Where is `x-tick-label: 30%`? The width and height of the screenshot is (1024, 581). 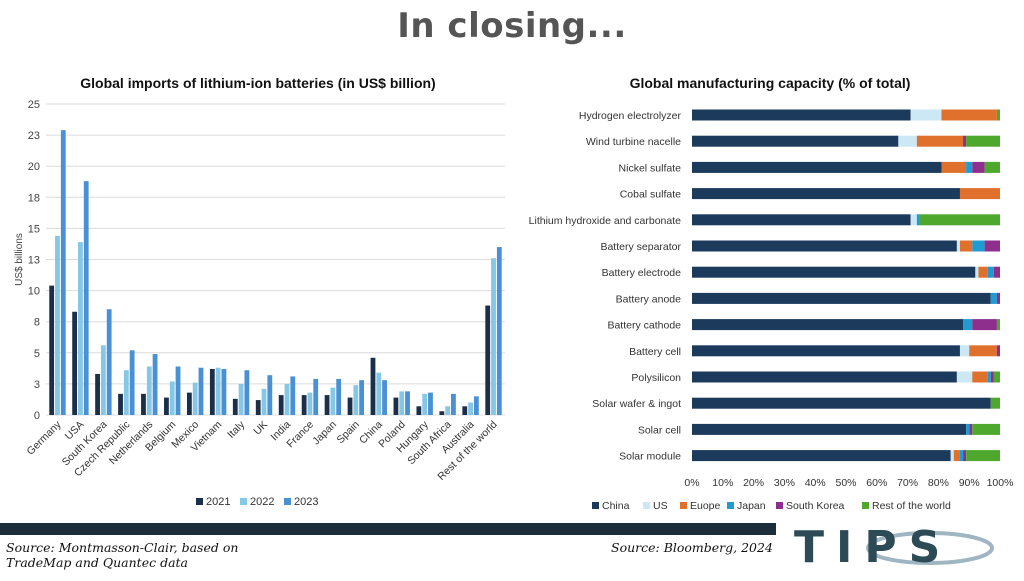 x-tick-label: 30% is located at coordinates (784, 483).